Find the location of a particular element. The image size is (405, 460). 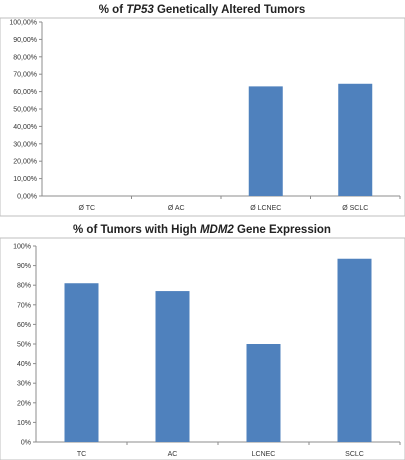

x-tick-label: AC is located at coordinates (173, 454).